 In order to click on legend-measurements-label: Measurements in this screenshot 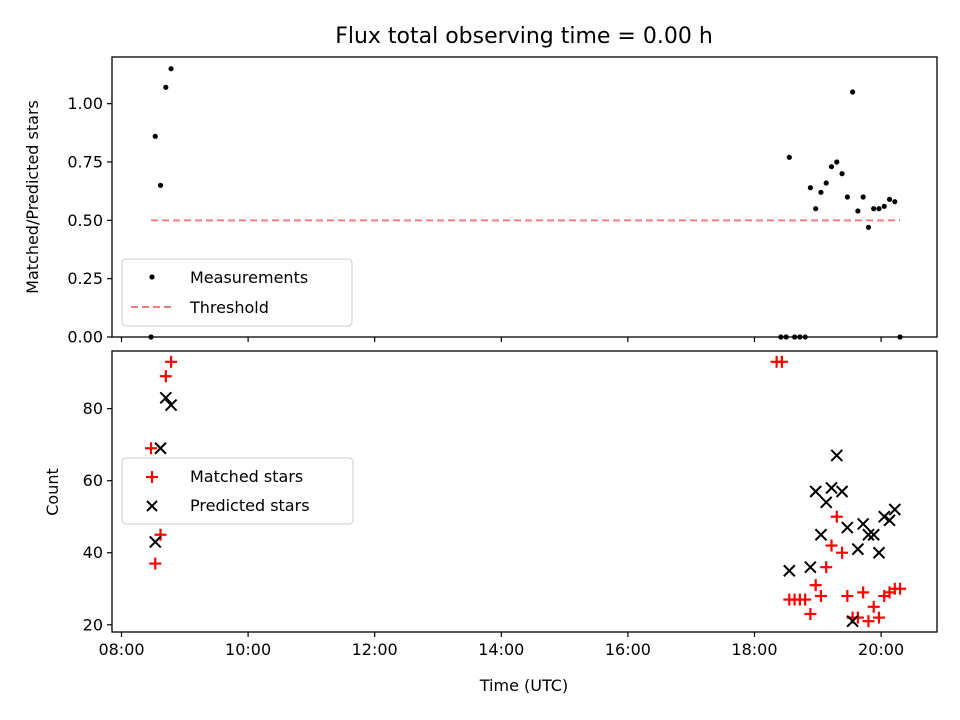, I will do `click(249, 277)`.